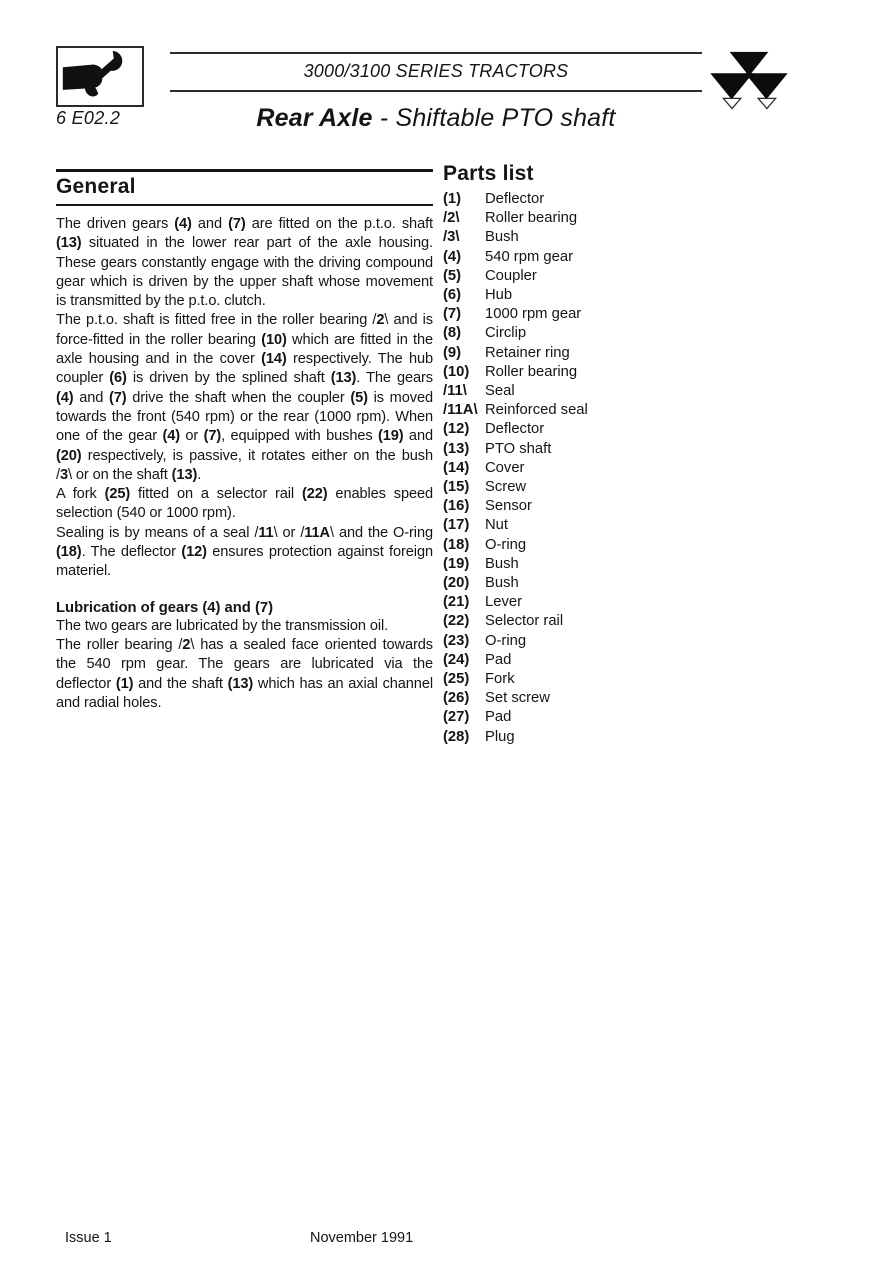 This screenshot has height=1262, width=893. What do you see at coordinates (460, 410) in the screenshot?
I see `part-number: /11A\` at bounding box center [460, 410].